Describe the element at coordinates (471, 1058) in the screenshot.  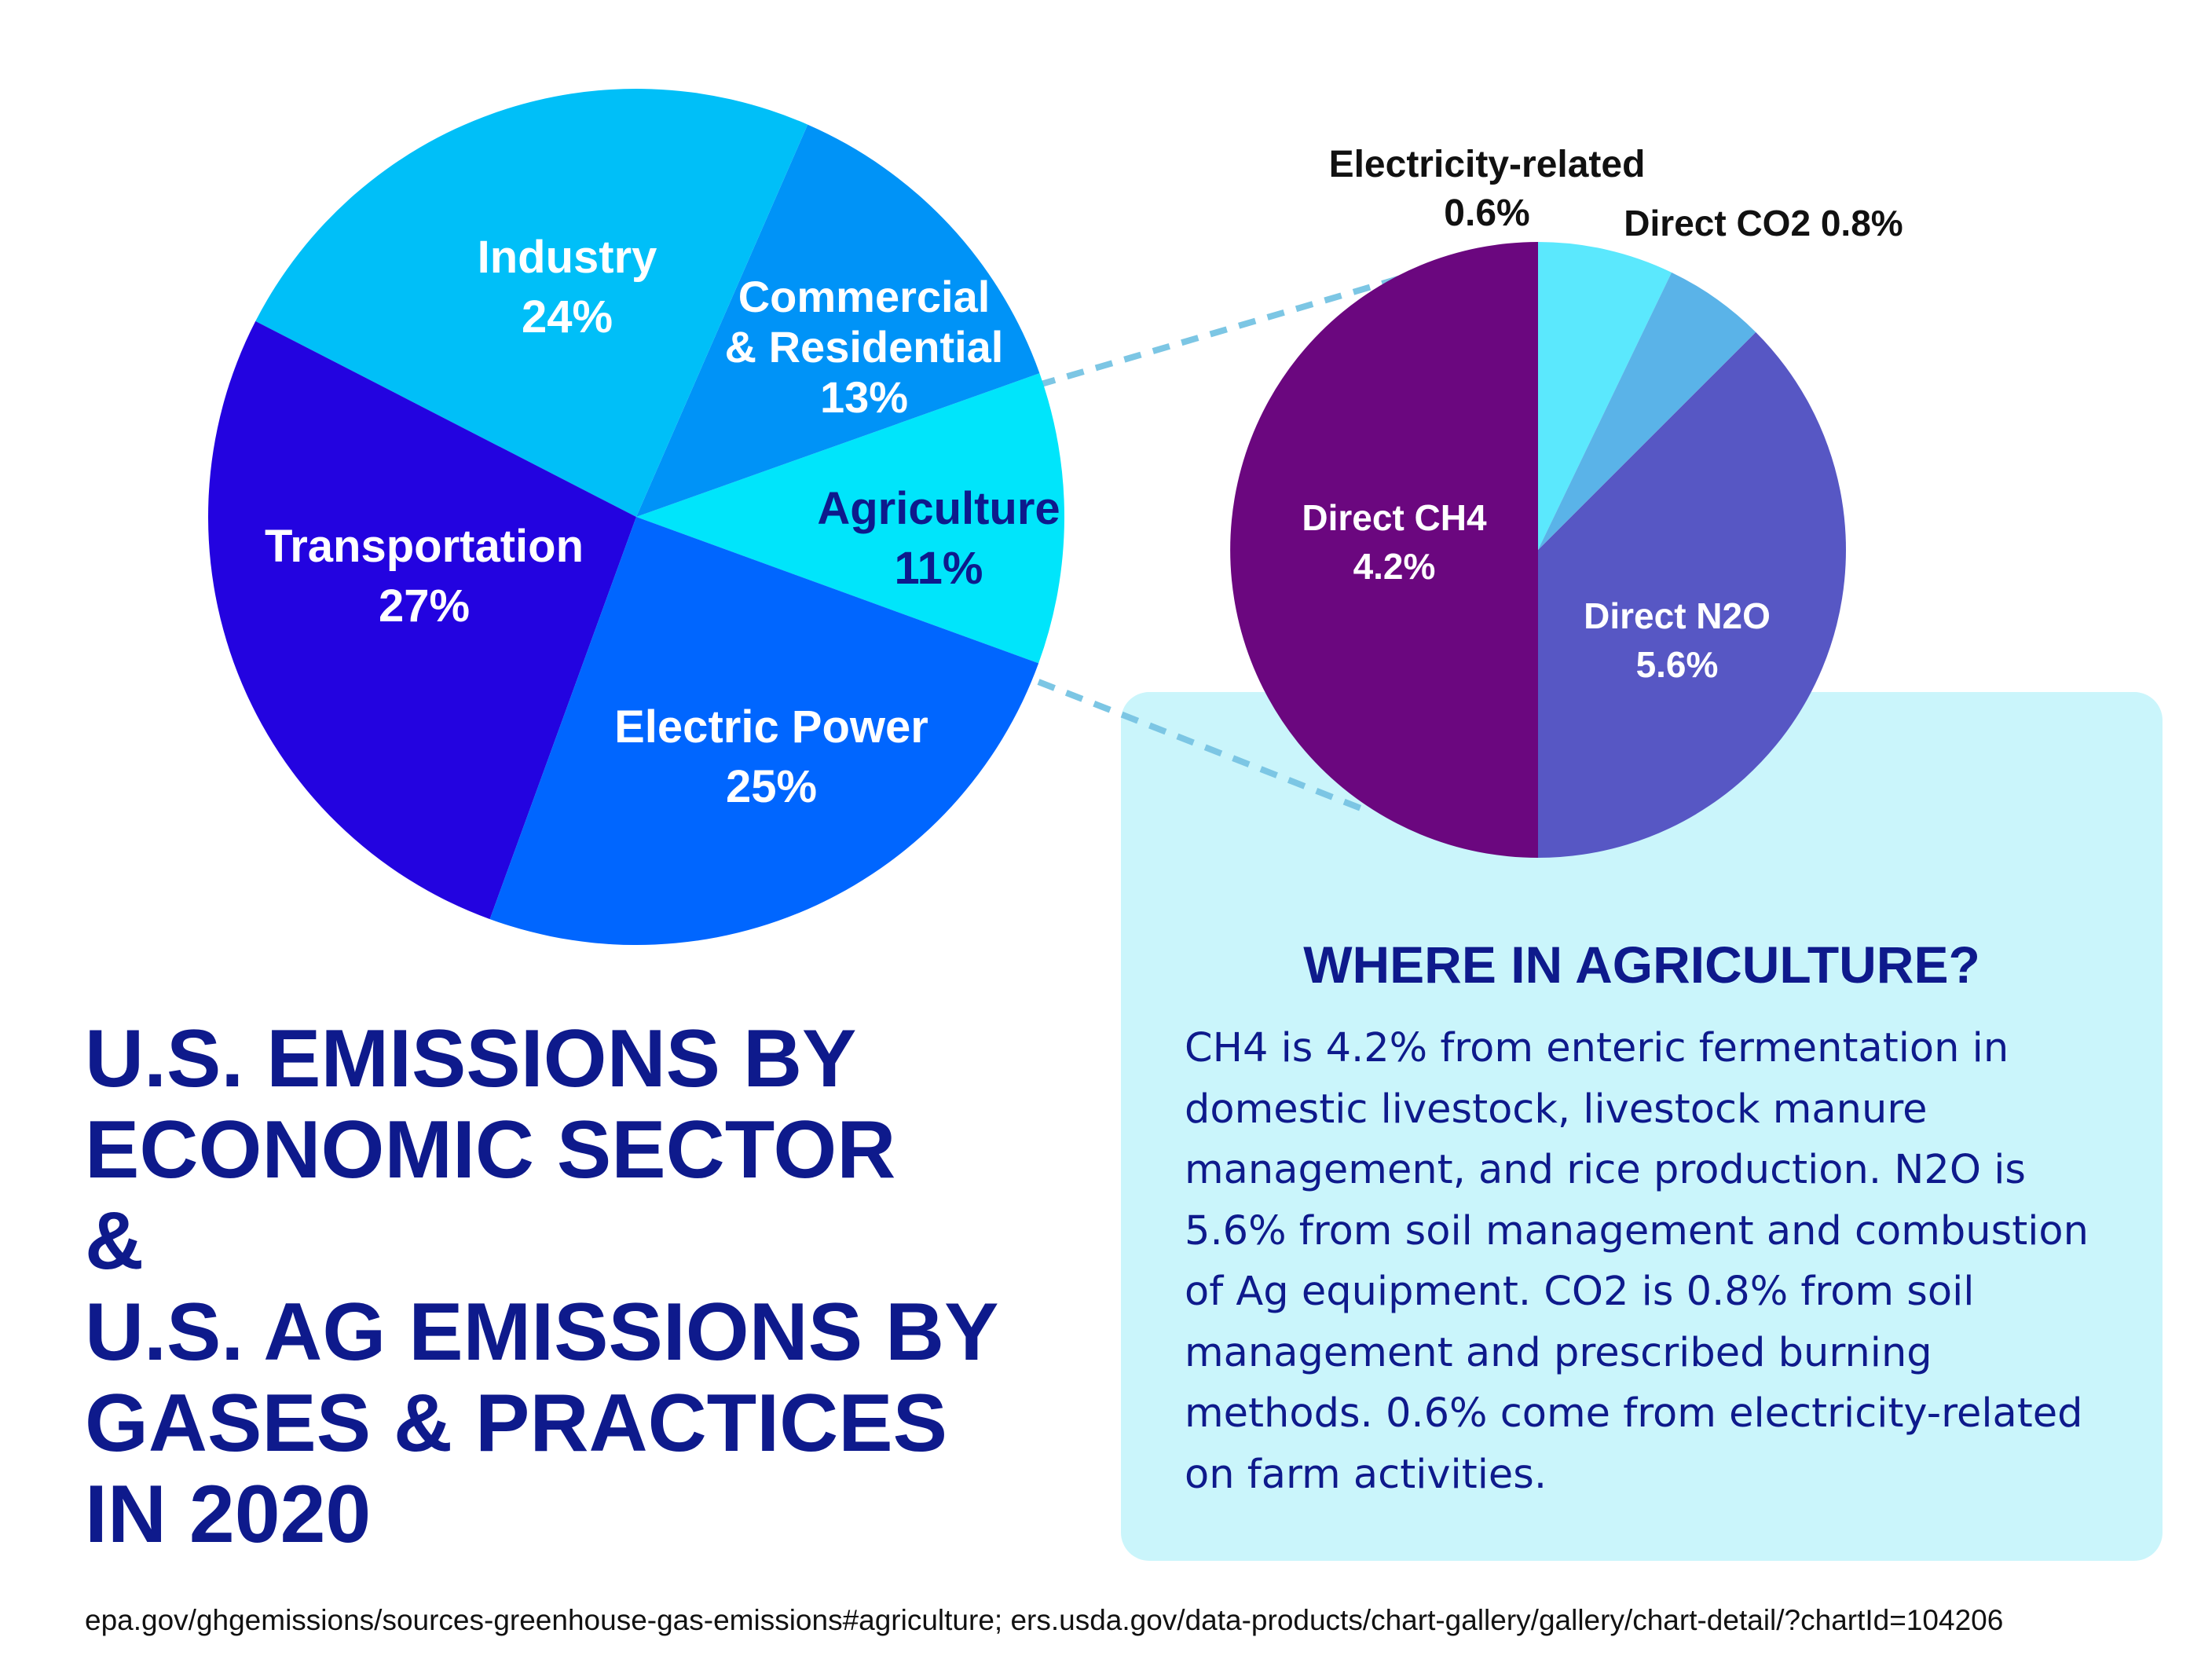
I see `title-line: U.S. EMISSIONS BY` at that location.